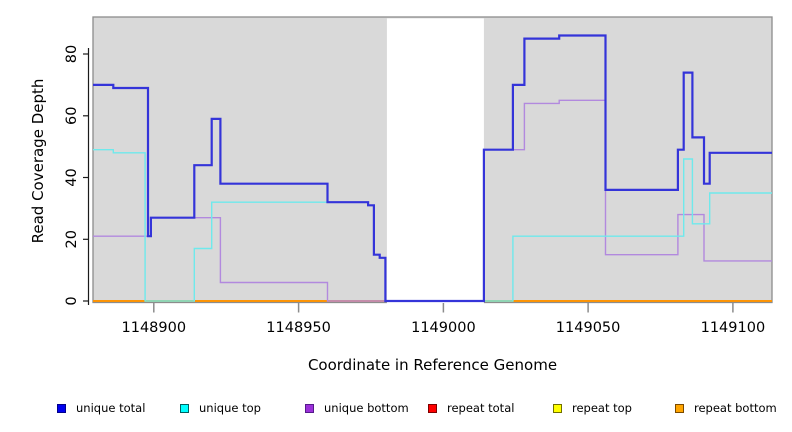 The height and width of the screenshot is (432, 792). What do you see at coordinates (443, 328) in the screenshot?
I see `x-tick-label: 1149000` at bounding box center [443, 328].